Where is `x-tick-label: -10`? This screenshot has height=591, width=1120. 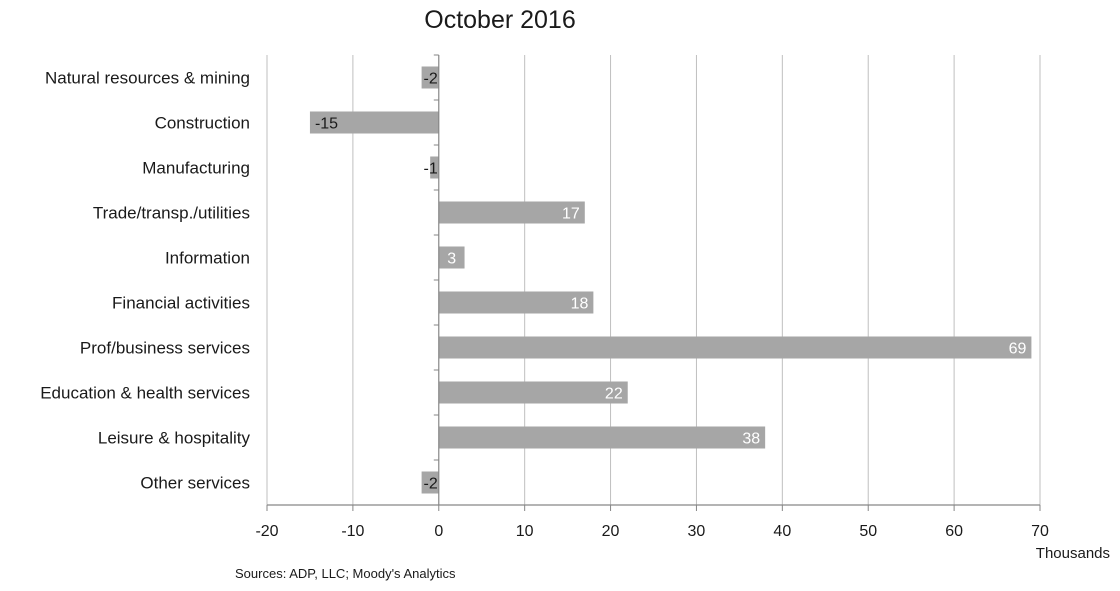 x-tick-label: -10 is located at coordinates (352, 531).